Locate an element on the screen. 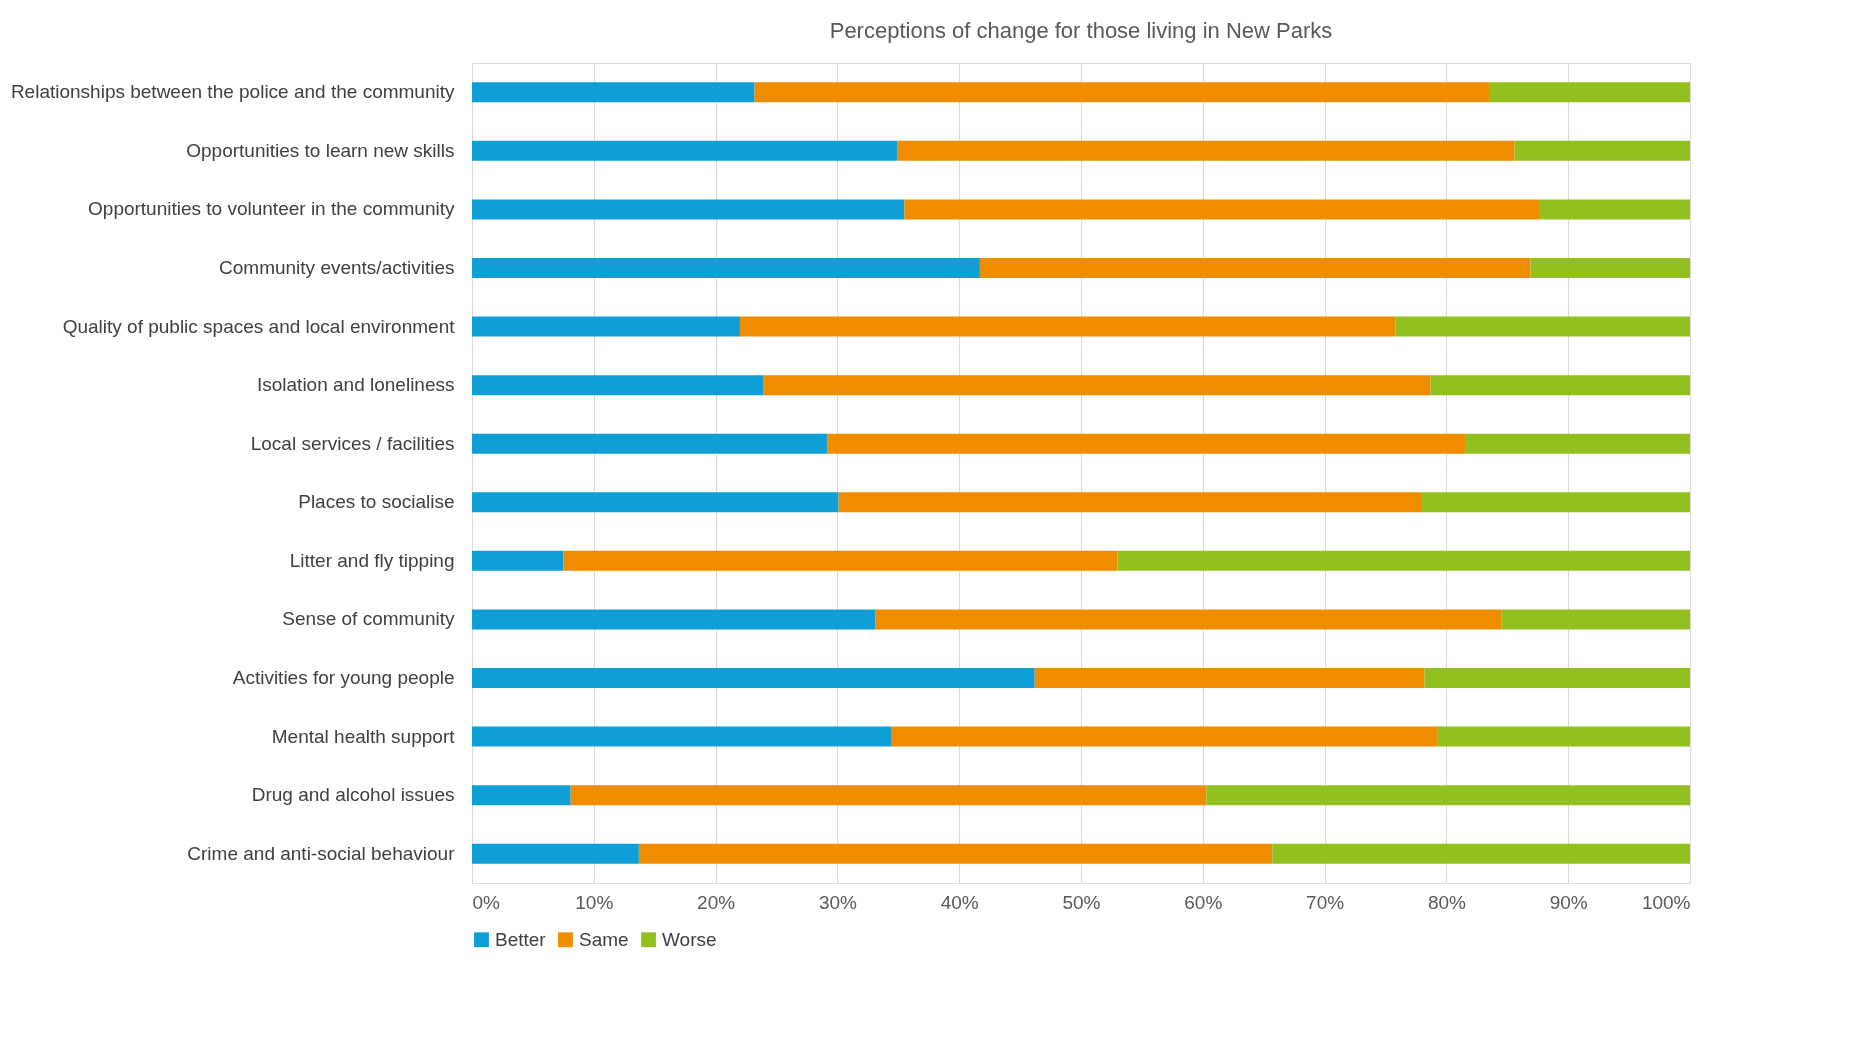 This screenshot has height=1043, width=1876. y-tick-label: Litter and fly tipping is located at coordinates (372, 560).